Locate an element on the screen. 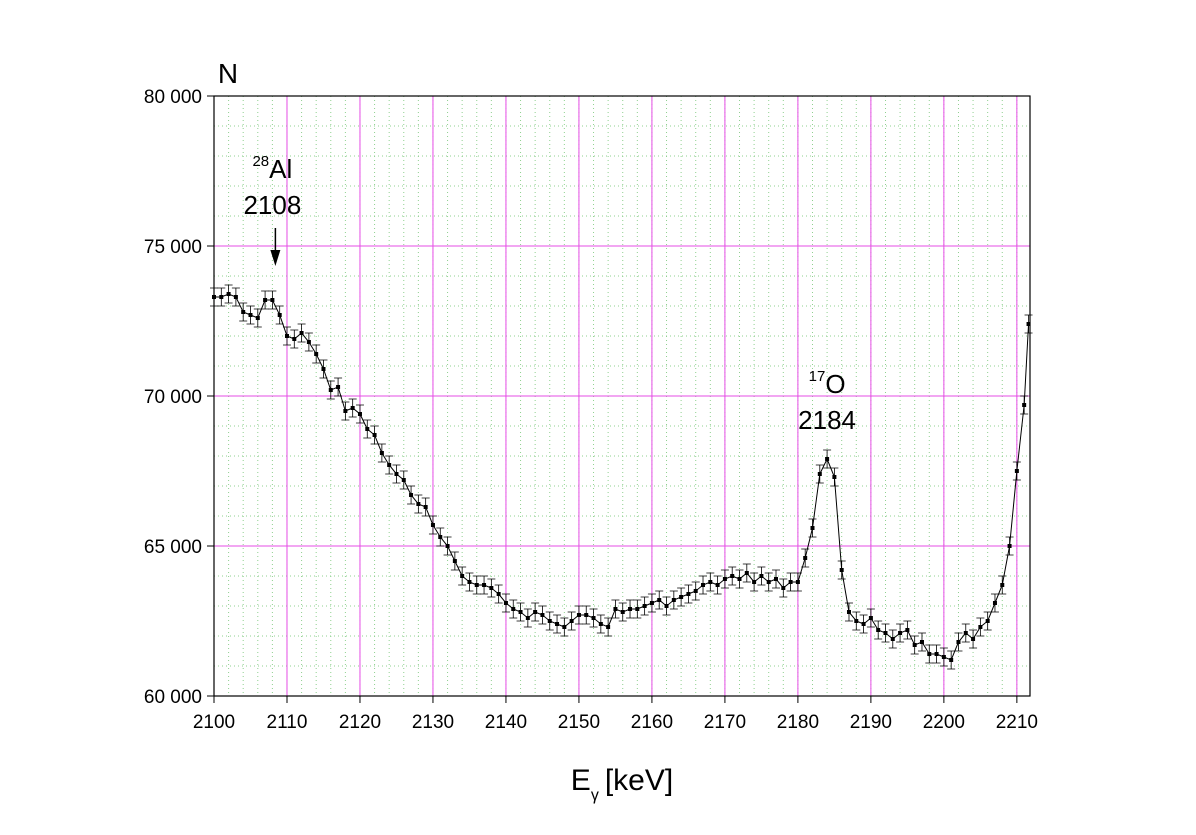 The width and height of the screenshot is (1196, 835). x-tick-label: 2110 is located at coordinates (287, 722).